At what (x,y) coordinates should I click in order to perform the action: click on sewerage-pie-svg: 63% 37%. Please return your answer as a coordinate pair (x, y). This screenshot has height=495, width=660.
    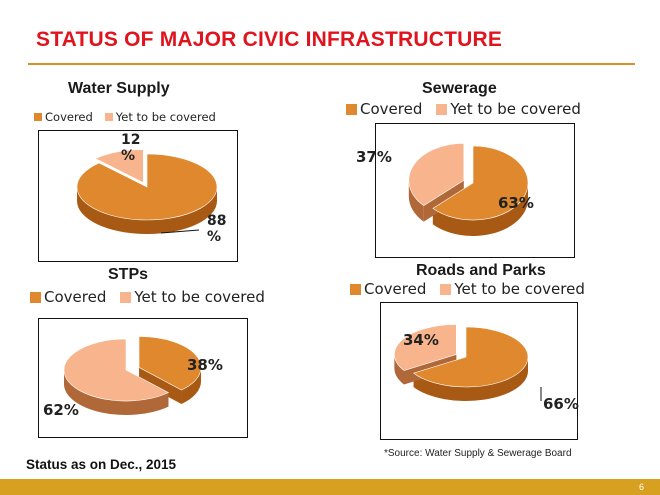
    Looking at the image, I should click on (445, 189).